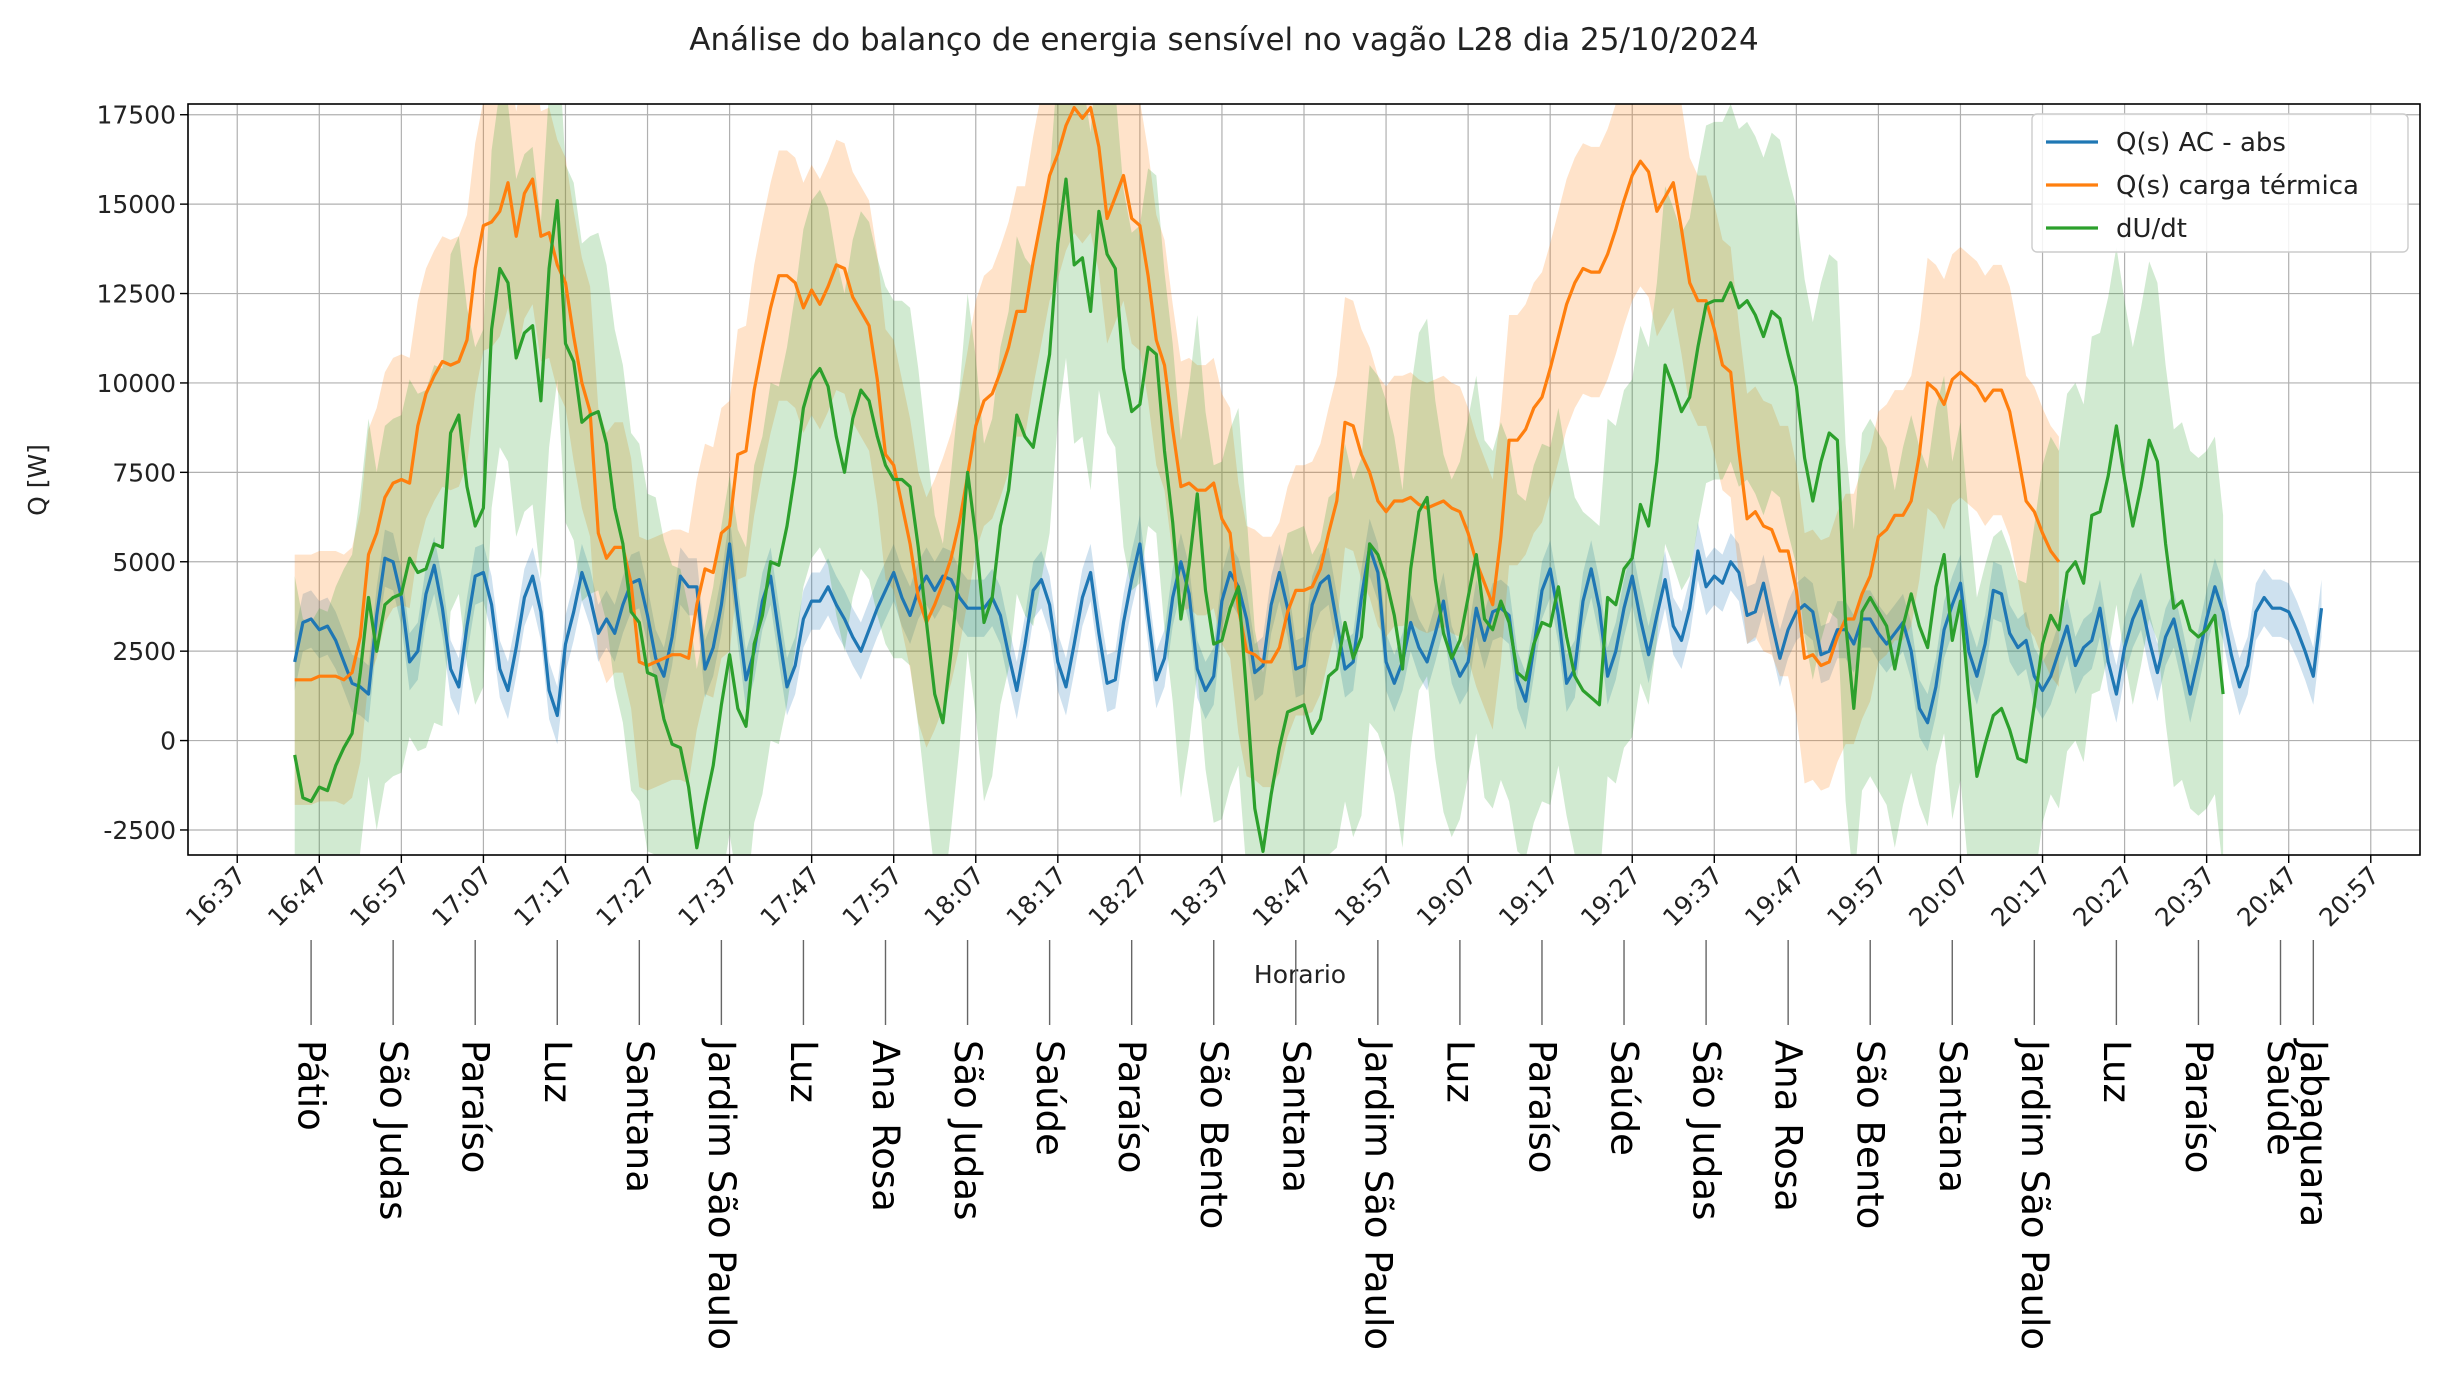 This screenshot has height=1388, width=2438. What do you see at coordinates (215, 896) in the screenshot?
I see `x-tick-label: 16:37` at bounding box center [215, 896].